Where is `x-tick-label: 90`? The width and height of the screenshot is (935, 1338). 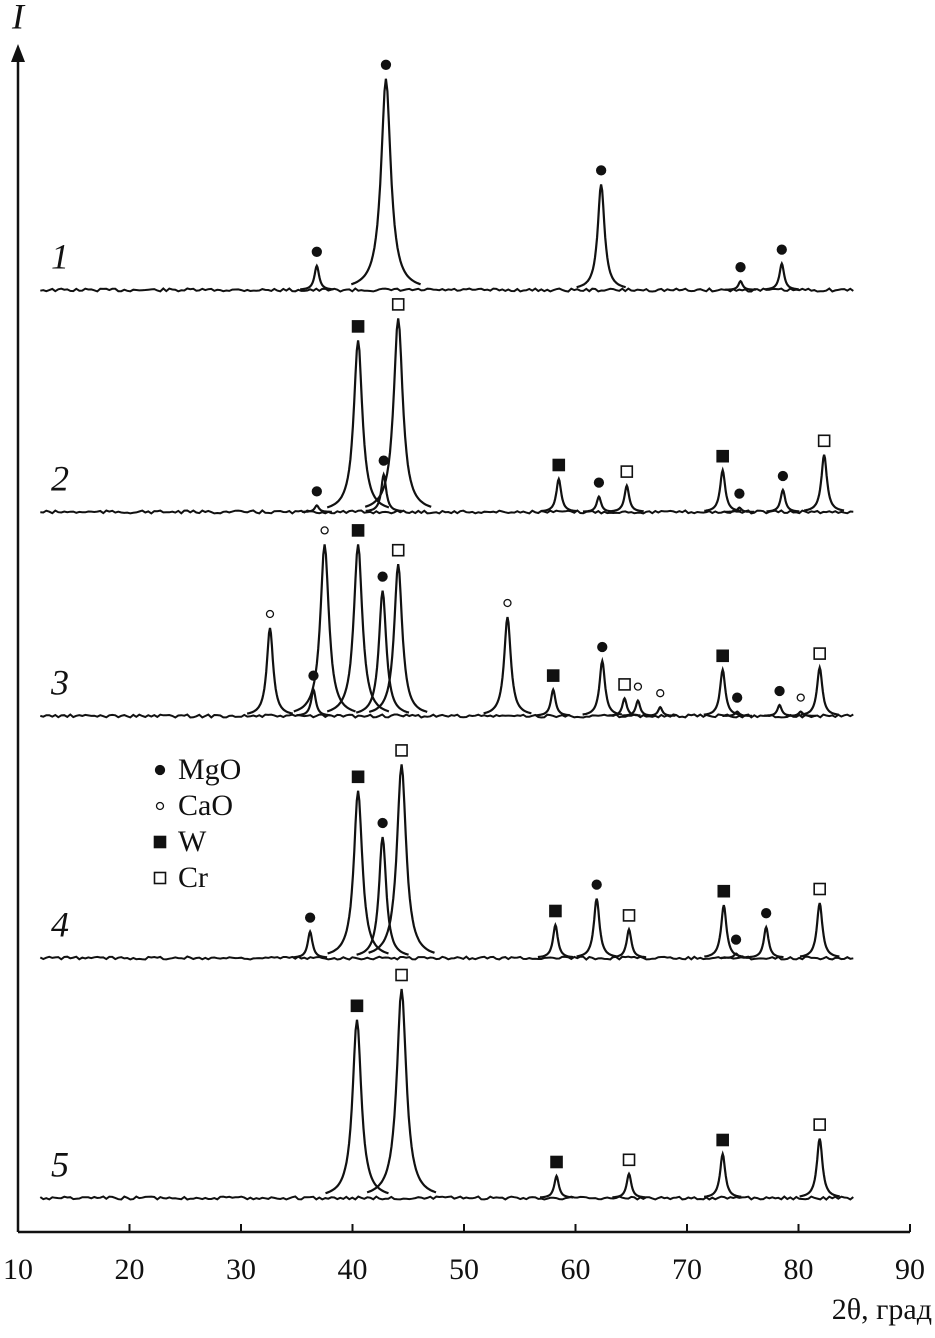
x-tick-label: 90 is located at coordinates (910, 1269).